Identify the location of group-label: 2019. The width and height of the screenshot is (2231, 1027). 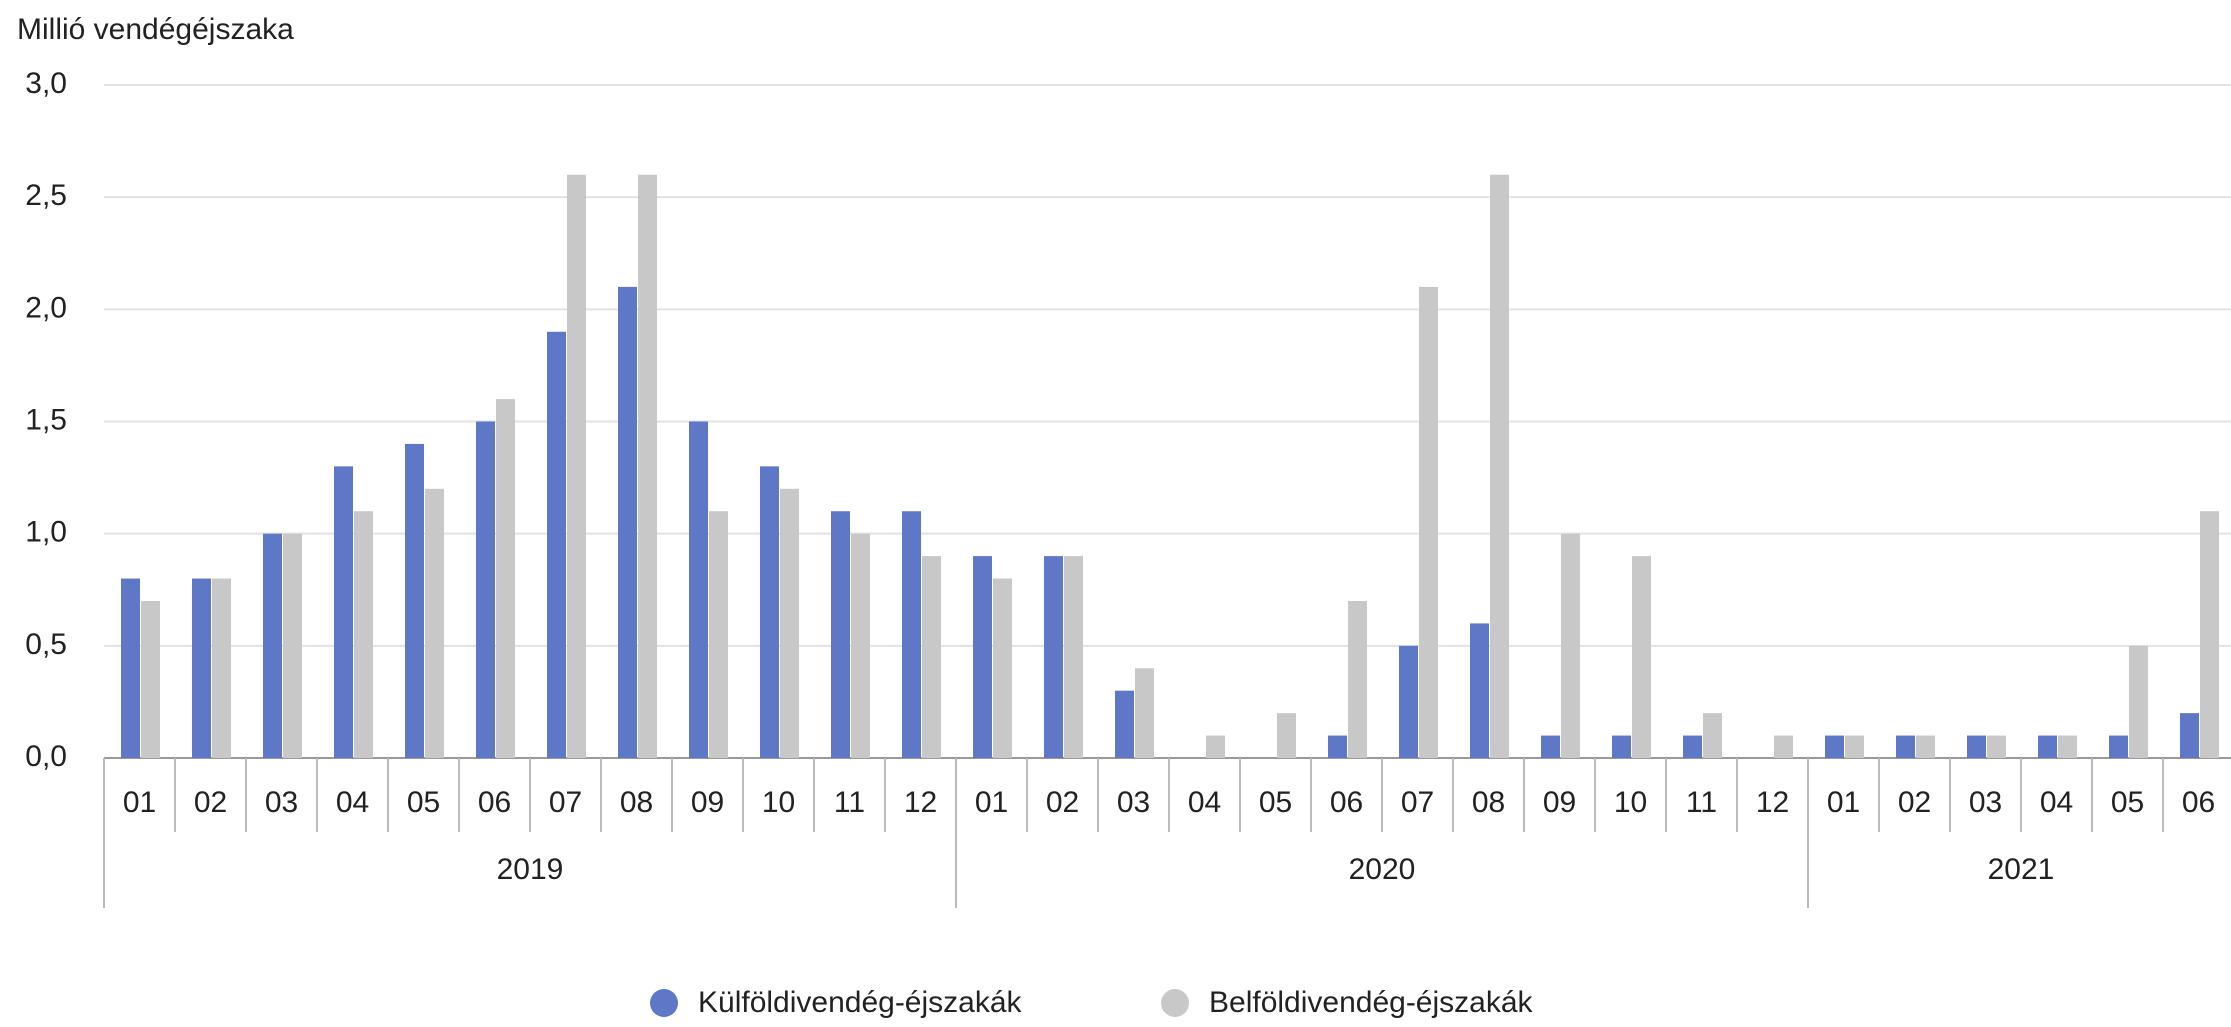
(530, 869).